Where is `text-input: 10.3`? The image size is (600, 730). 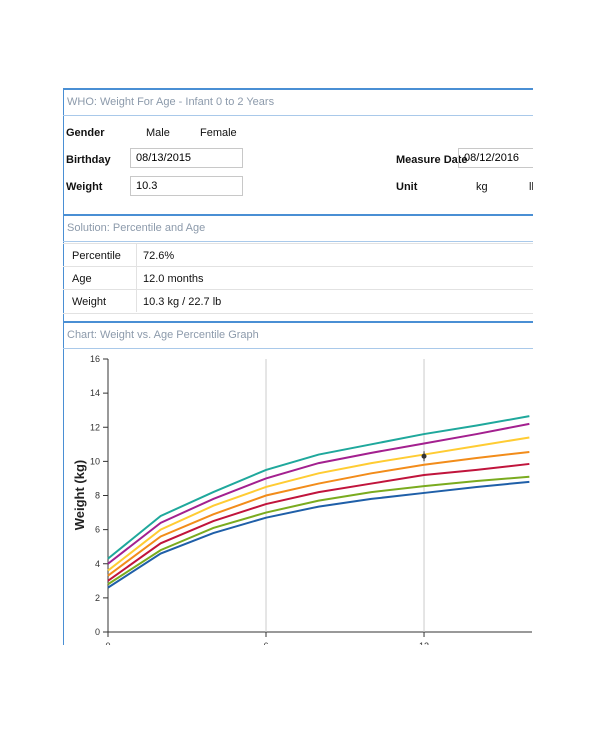 text-input: 10.3 is located at coordinates (186, 186).